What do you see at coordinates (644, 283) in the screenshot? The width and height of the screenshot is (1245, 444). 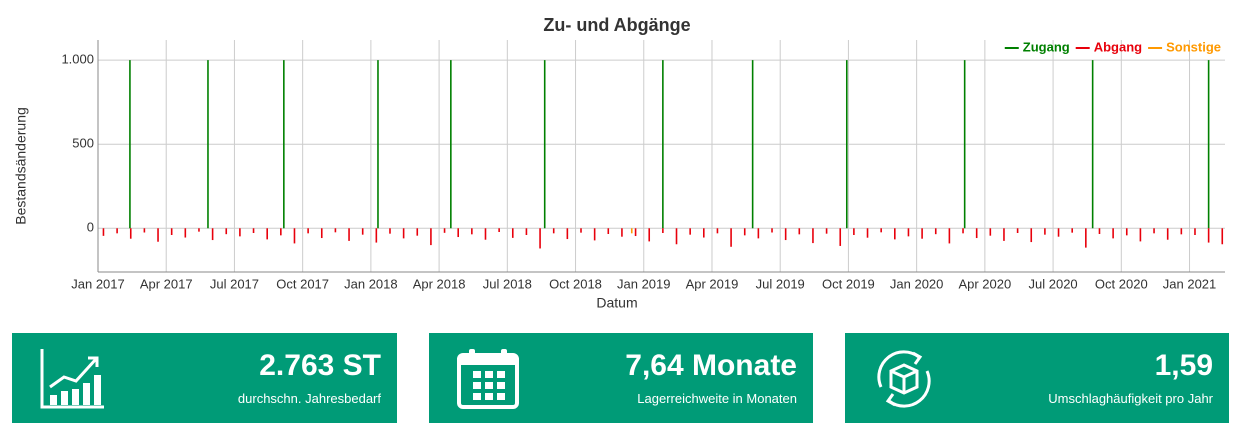 I see `x-tick-label: Jan 2019` at bounding box center [644, 283].